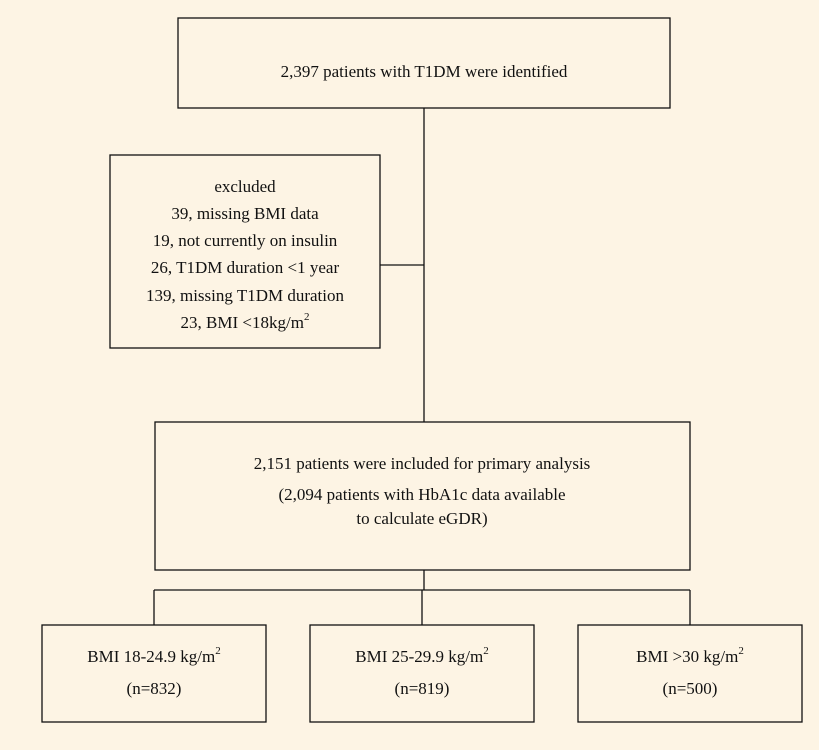 The width and height of the screenshot is (819, 750). I want to click on text: BMI 18-24.9 kg/m, so click(151, 656).